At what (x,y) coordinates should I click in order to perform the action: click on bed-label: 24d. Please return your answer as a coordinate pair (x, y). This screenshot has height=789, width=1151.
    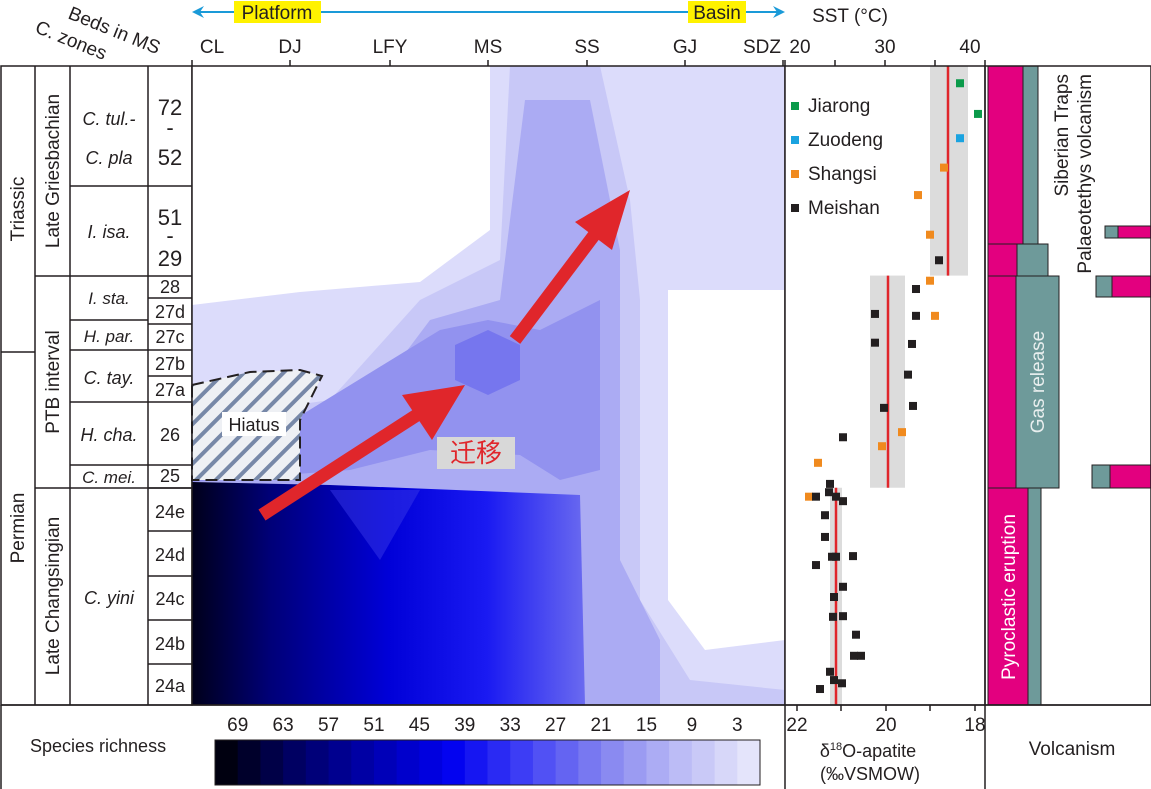
    Looking at the image, I should click on (170, 555).